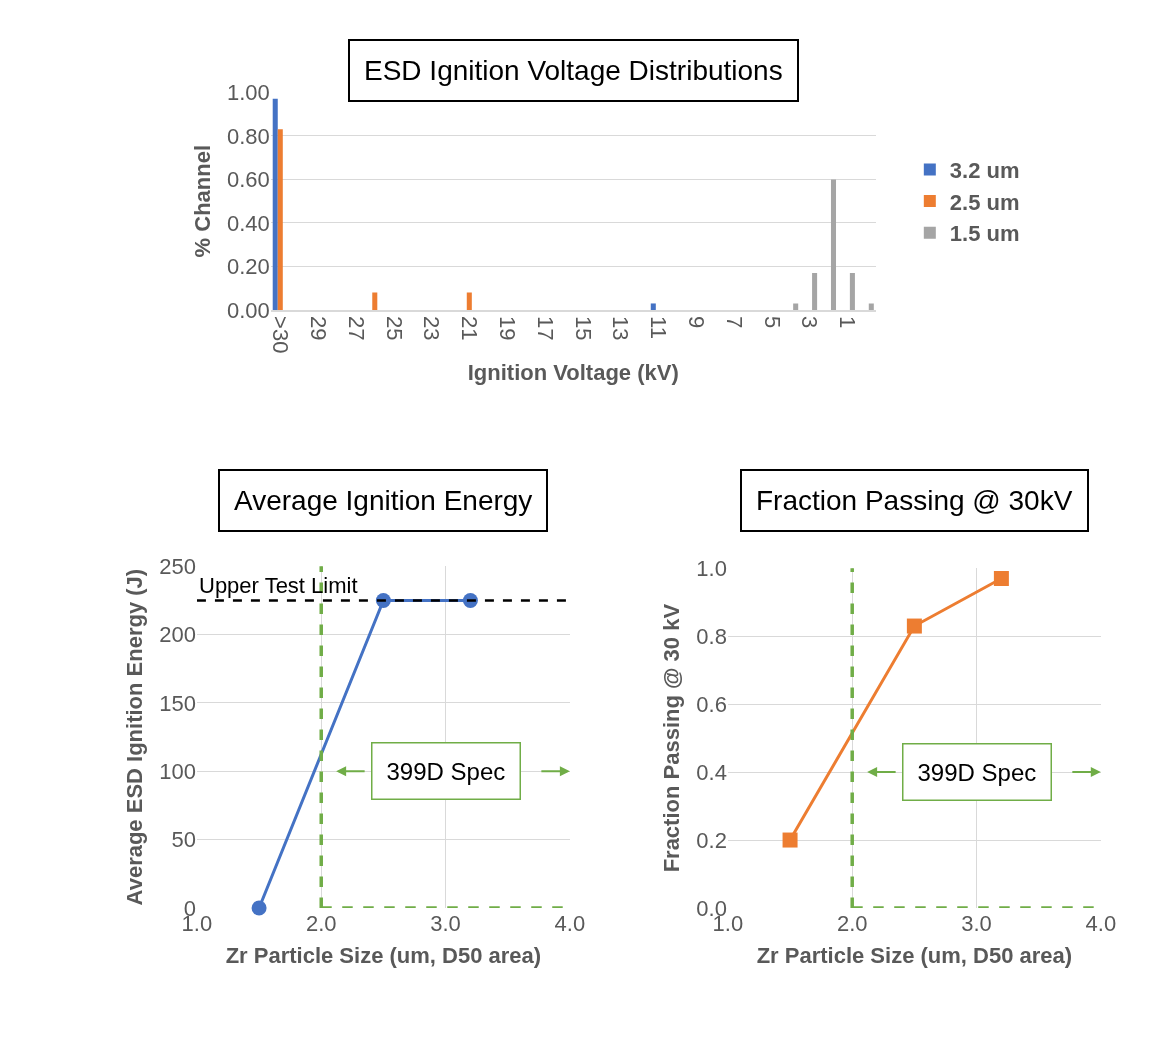 This screenshot has height=1042, width=1167. Describe the element at coordinates (711, 772) in the screenshot. I see `y-tick-label: 0.4` at that location.